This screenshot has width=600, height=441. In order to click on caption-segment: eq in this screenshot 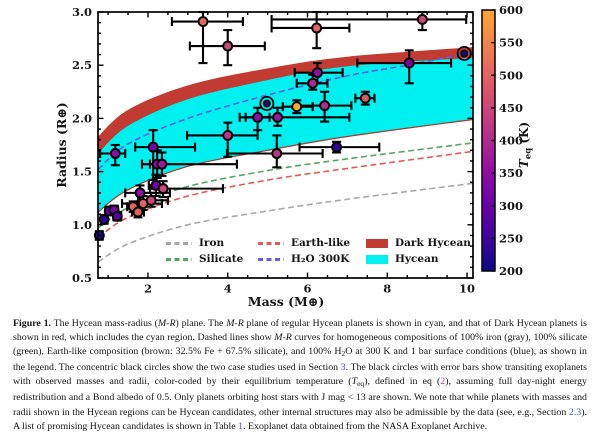, I will do `click(361, 384)`.